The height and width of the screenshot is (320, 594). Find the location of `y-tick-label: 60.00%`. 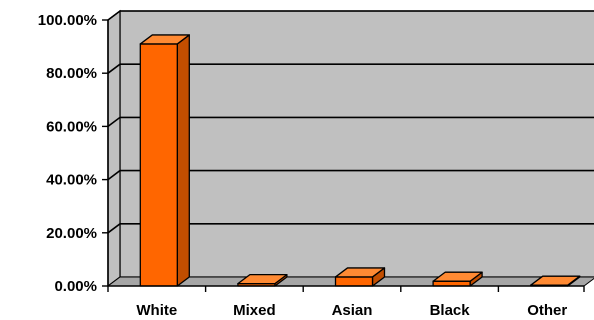

y-tick-label: 60.00% is located at coordinates (71, 126).